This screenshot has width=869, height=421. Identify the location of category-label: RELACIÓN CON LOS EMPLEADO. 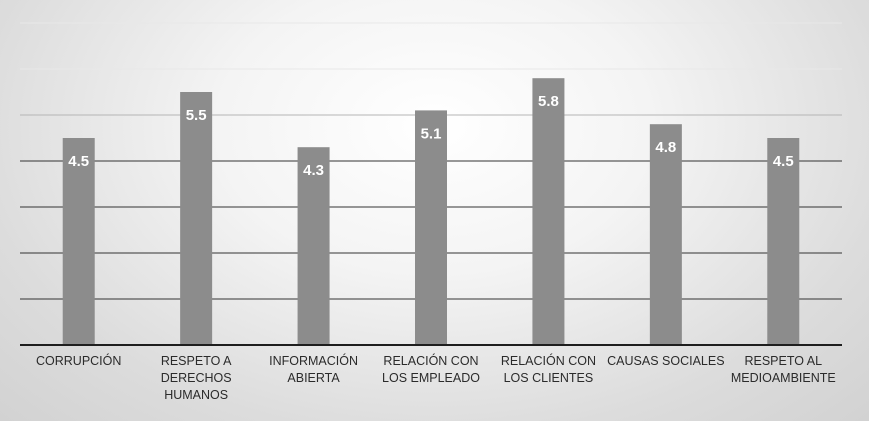
(431, 369).